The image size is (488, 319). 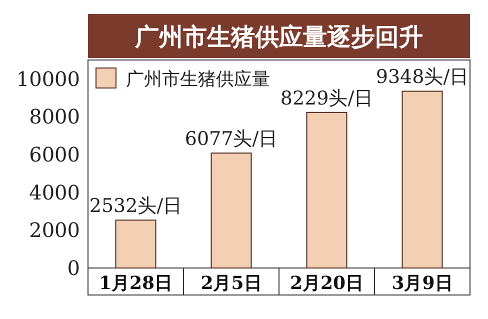 I want to click on data-label: 6077头/日, so click(x=231, y=139).